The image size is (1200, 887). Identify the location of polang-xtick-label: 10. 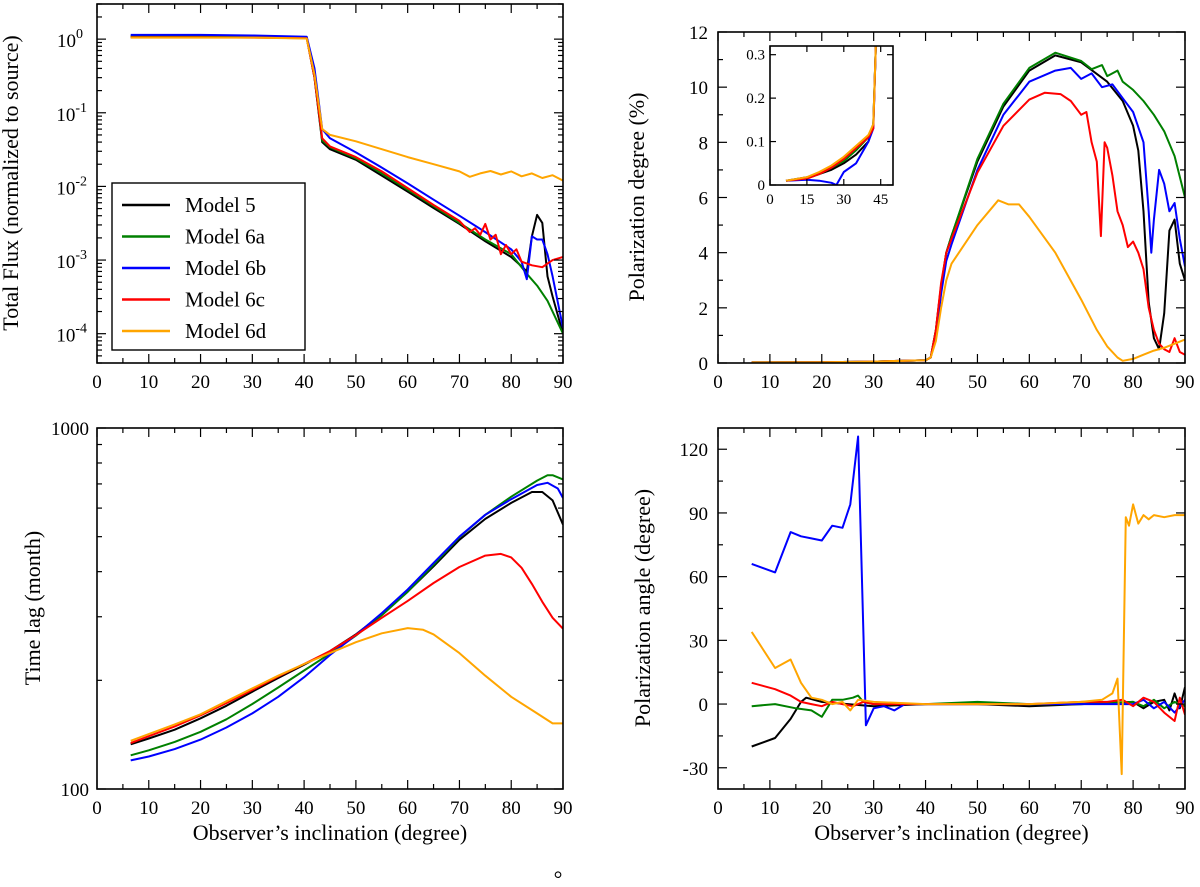
(769, 808).